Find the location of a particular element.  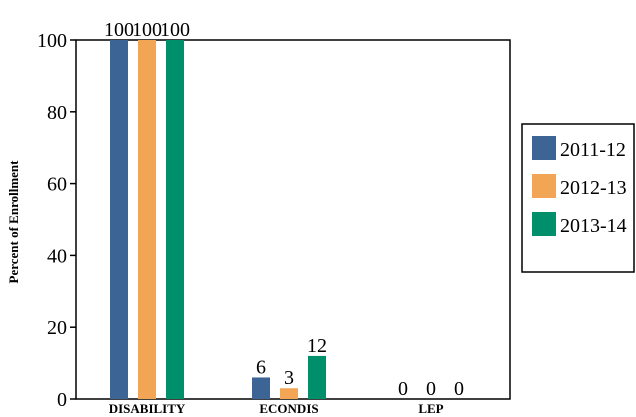

legend-label: 2012-13 is located at coordinates (593, 188).